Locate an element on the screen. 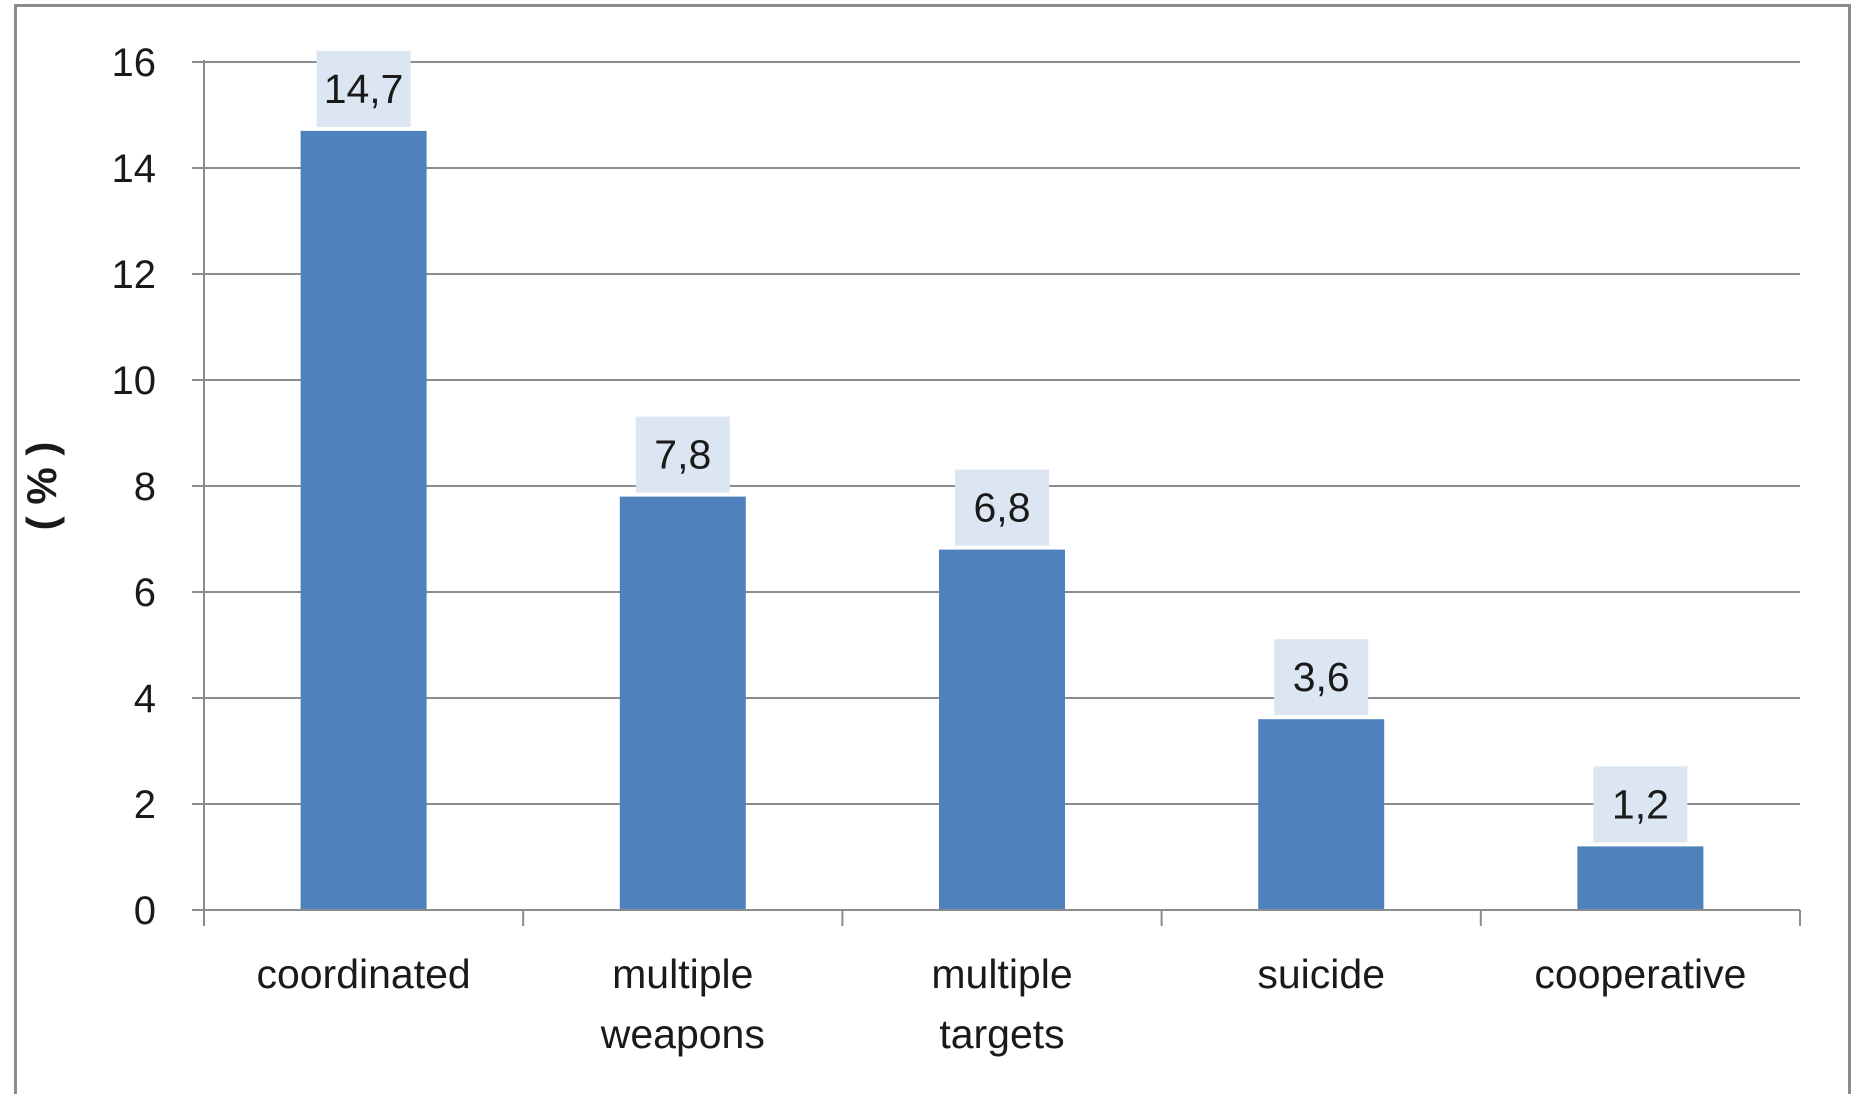 The width and height of the screenshot is (1855, 1099). x-tick-label: targets is located at coordinates (1001, 1034).